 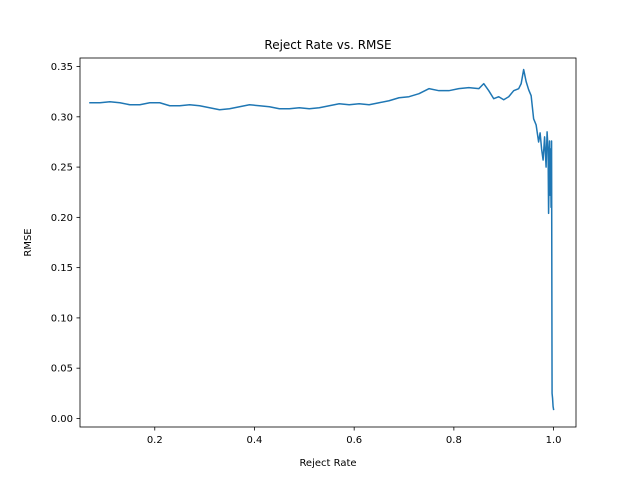 I want to click on y-tick-label: 0.35, so click(x=62, y=67).